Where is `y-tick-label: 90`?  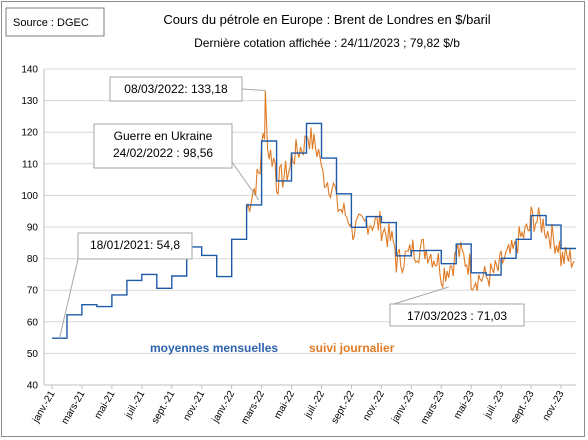 y-tick-label: 90 is located at coordinates (33, 228).